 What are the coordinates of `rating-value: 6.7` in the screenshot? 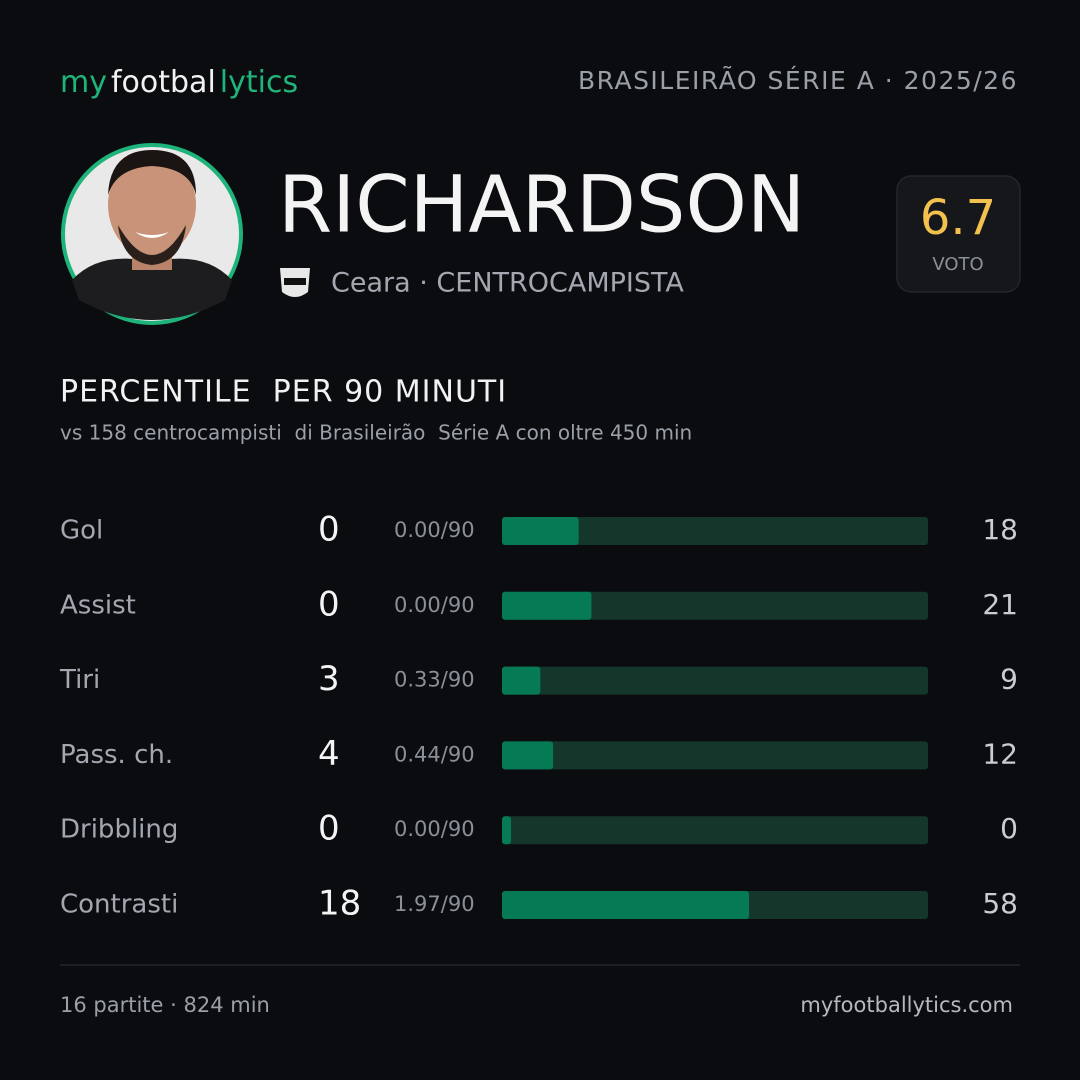 It's located at (958, 218).